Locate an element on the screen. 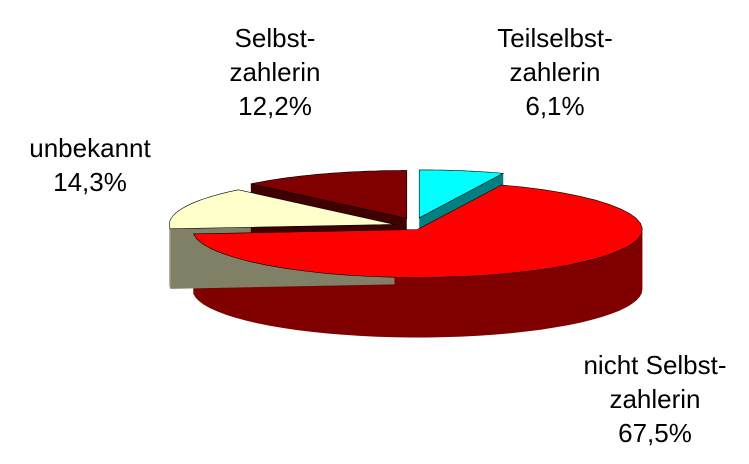 The width and height of the screenshot is (749, 464). slice-label: Teilselbst-zahlerin 6,1% is located at coordinates (555, 72).